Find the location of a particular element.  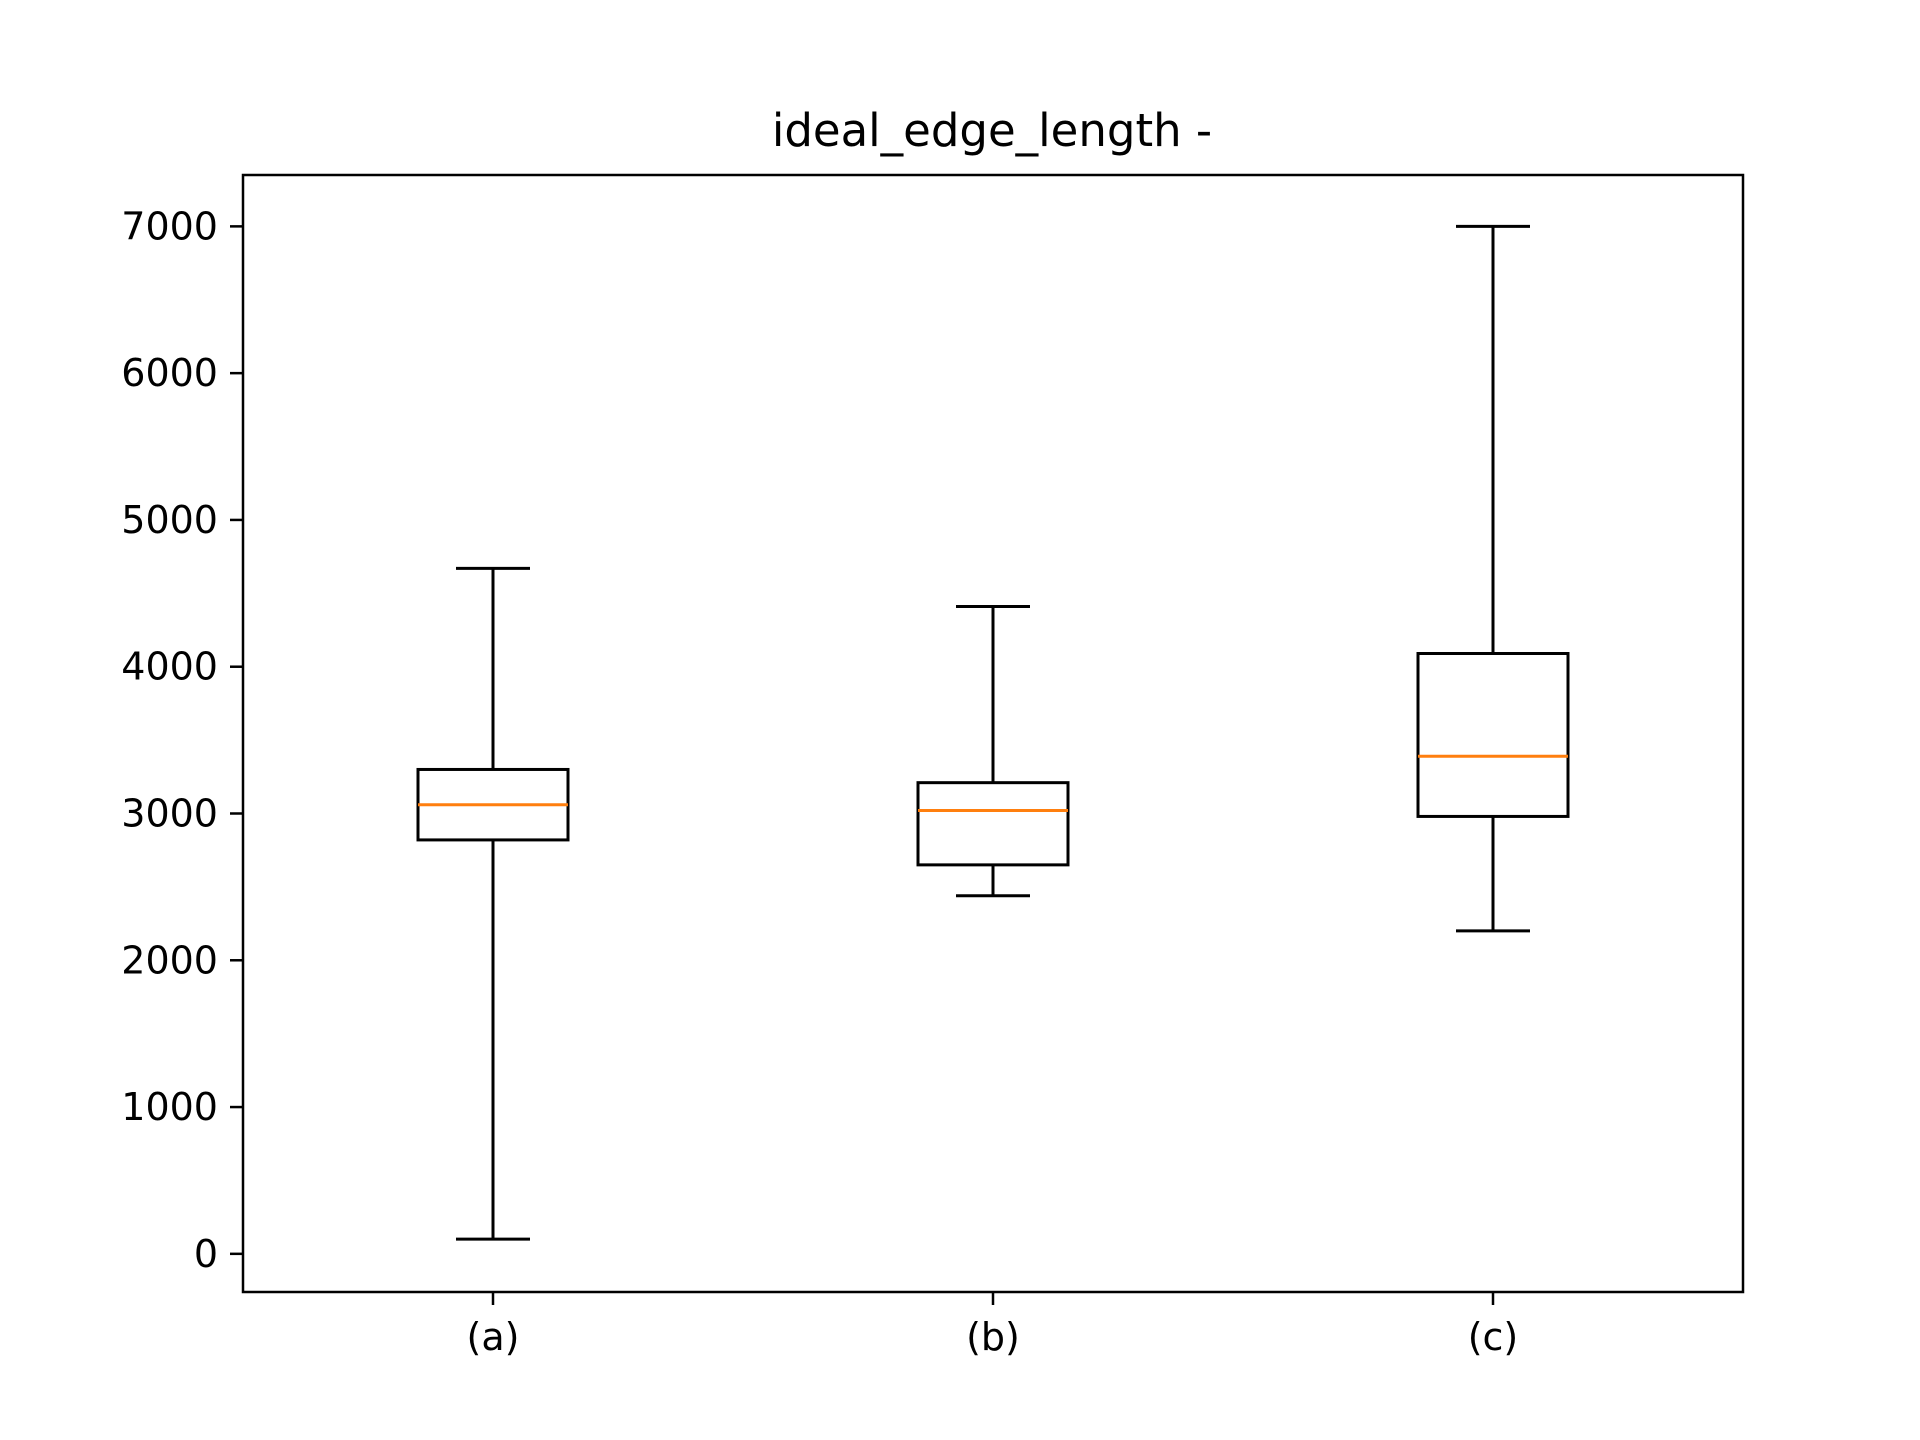

y-tick-label: 5000 is located at coordinates (169, 520).